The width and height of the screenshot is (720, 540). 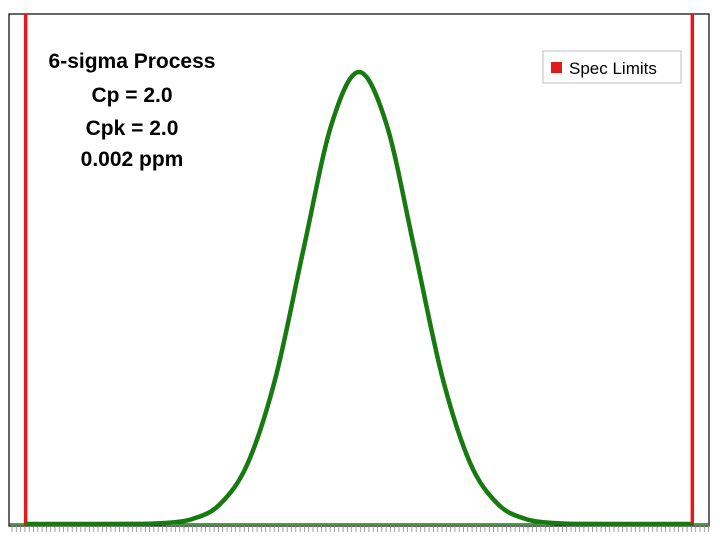 I want to click on annotation-cp: Cp = 2.0, so click(x=131, y=95).